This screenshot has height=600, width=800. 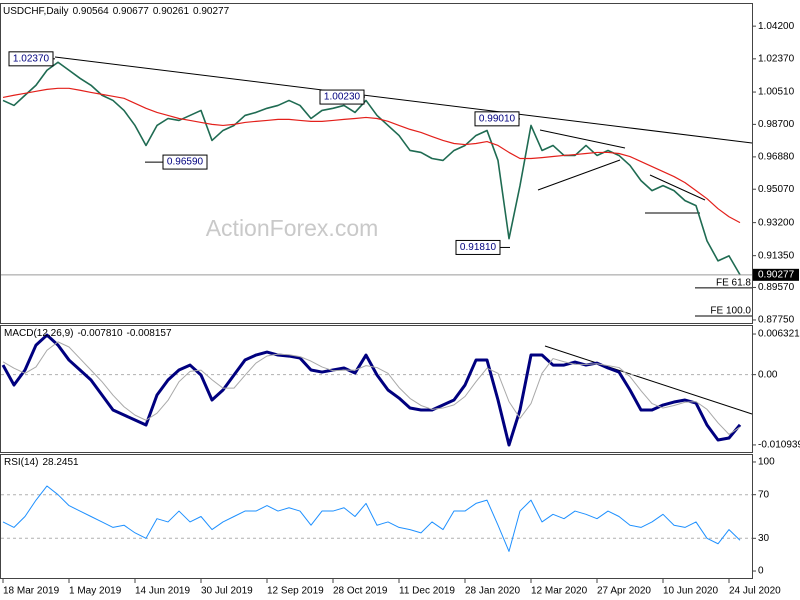 What do you see at coordinates (295, 591) in the screenshot?
I see `x-tick-label: 12 Sep 2019` at bounding box center [295, 591].